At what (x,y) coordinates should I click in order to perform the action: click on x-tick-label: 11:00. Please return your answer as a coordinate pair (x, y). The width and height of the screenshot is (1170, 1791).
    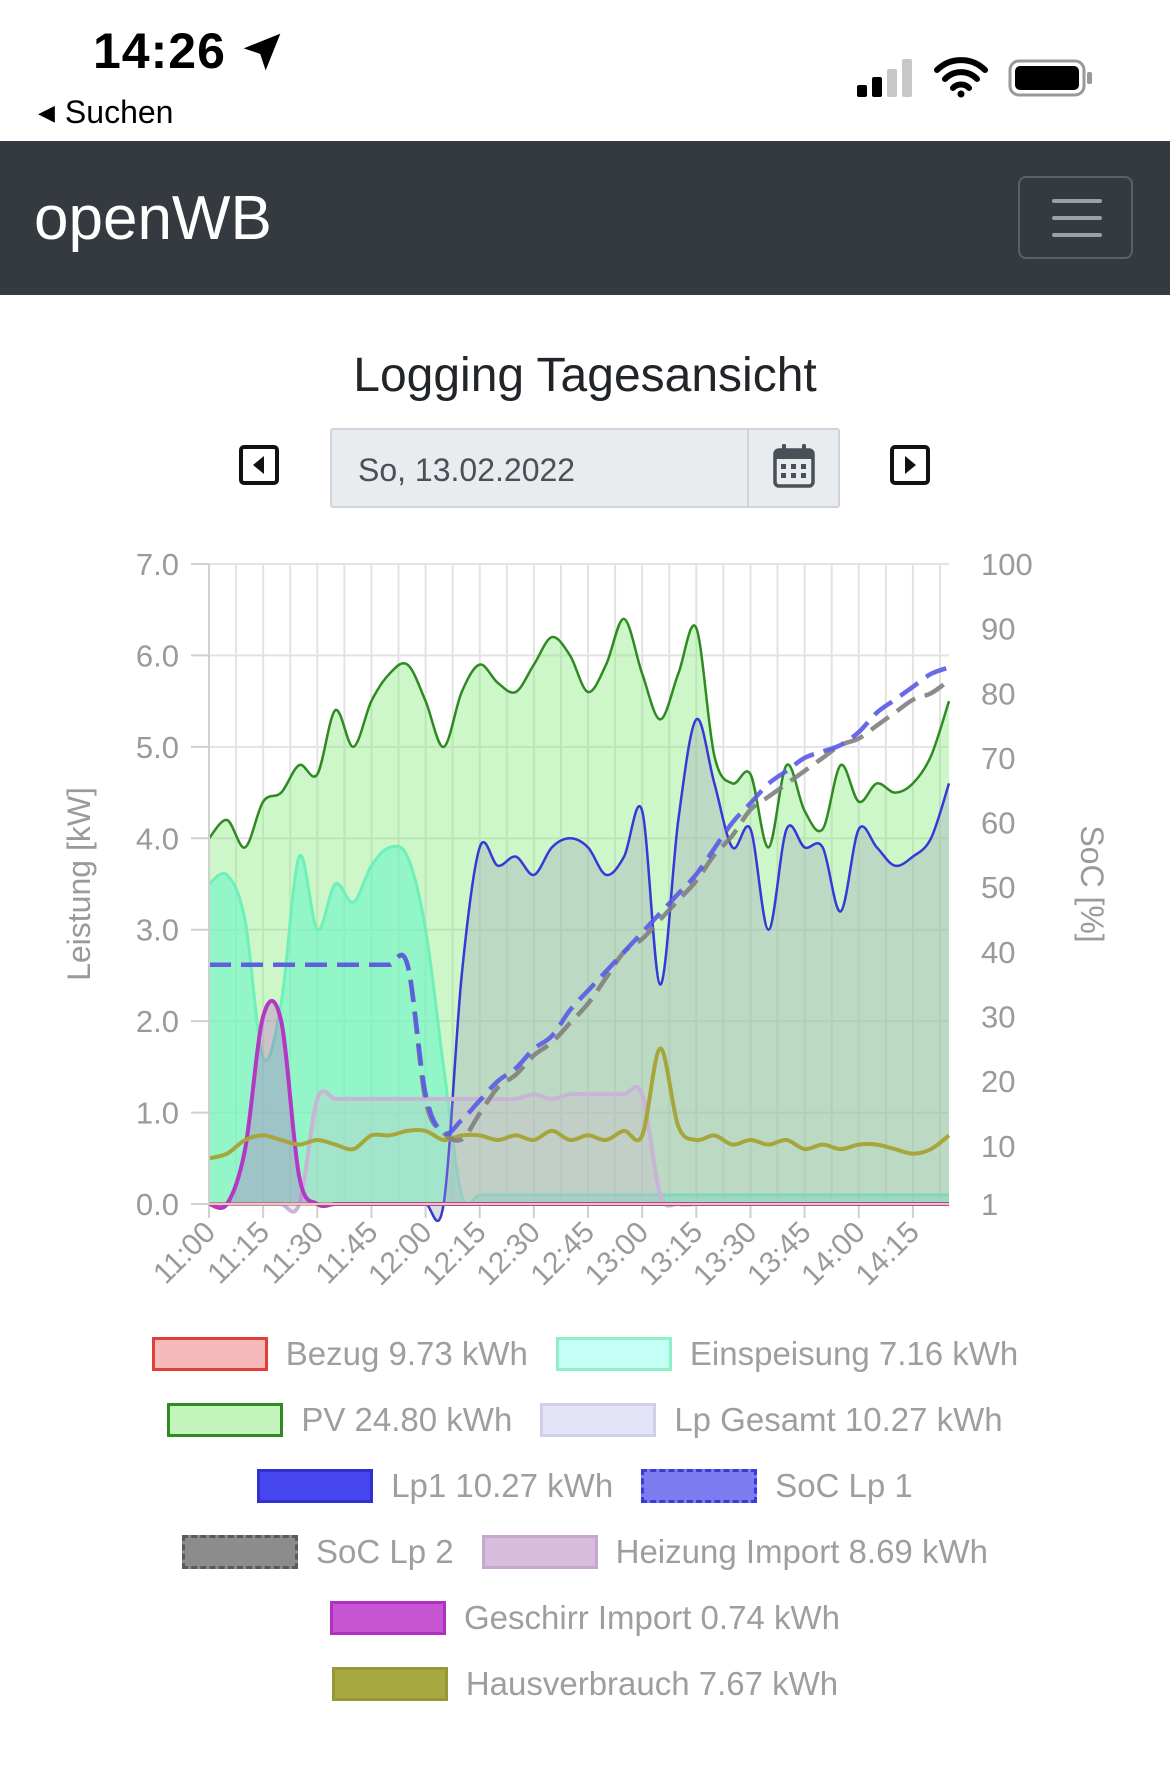
    Looking at the image, I should click on (184, 1253).